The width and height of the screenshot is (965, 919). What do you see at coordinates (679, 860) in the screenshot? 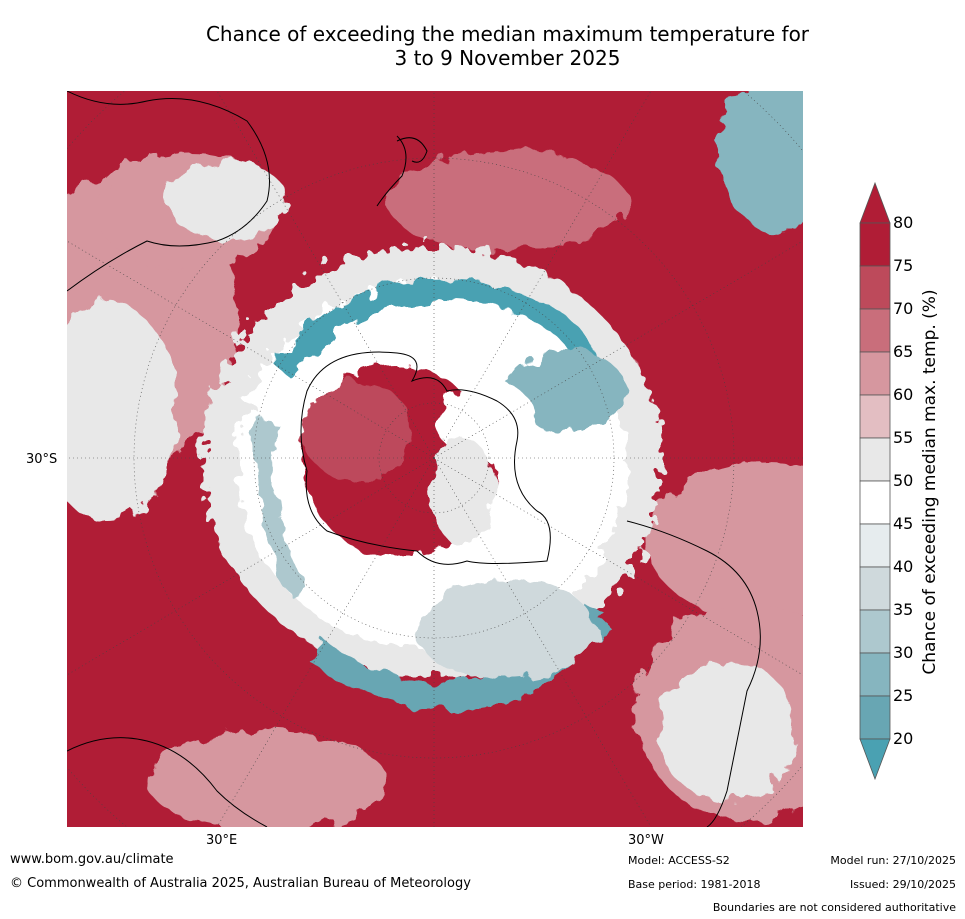
I see `model-text: Model: ACCESS-S2` at bounding box center [679, 860].